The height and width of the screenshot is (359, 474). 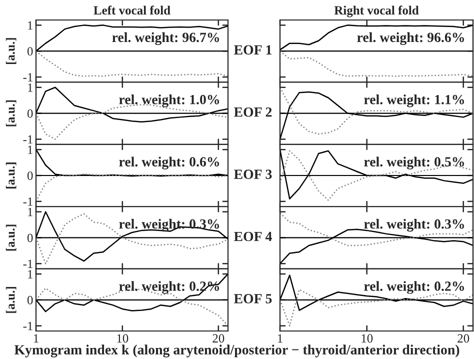 I want to click on y-axis-title: EOF 1, so click(x=253, y=50).